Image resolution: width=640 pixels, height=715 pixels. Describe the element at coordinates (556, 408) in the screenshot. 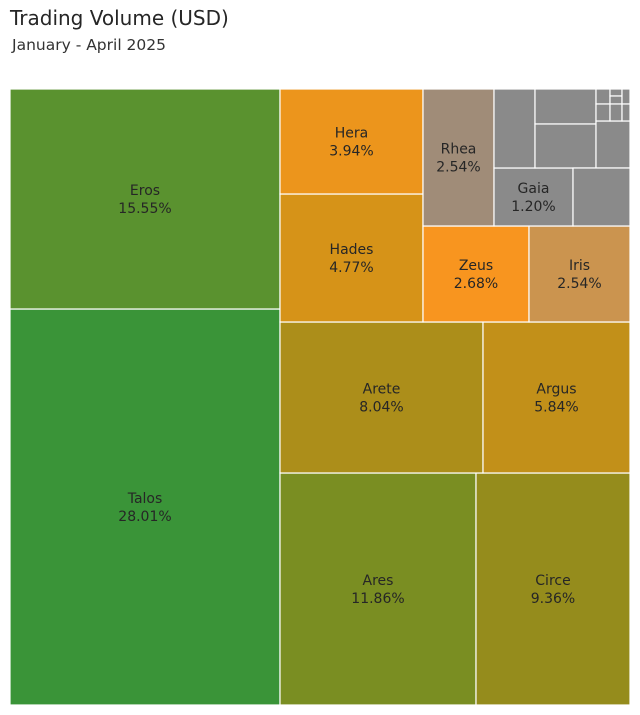

I see `tile-value-argus: 5.84%` at that location.